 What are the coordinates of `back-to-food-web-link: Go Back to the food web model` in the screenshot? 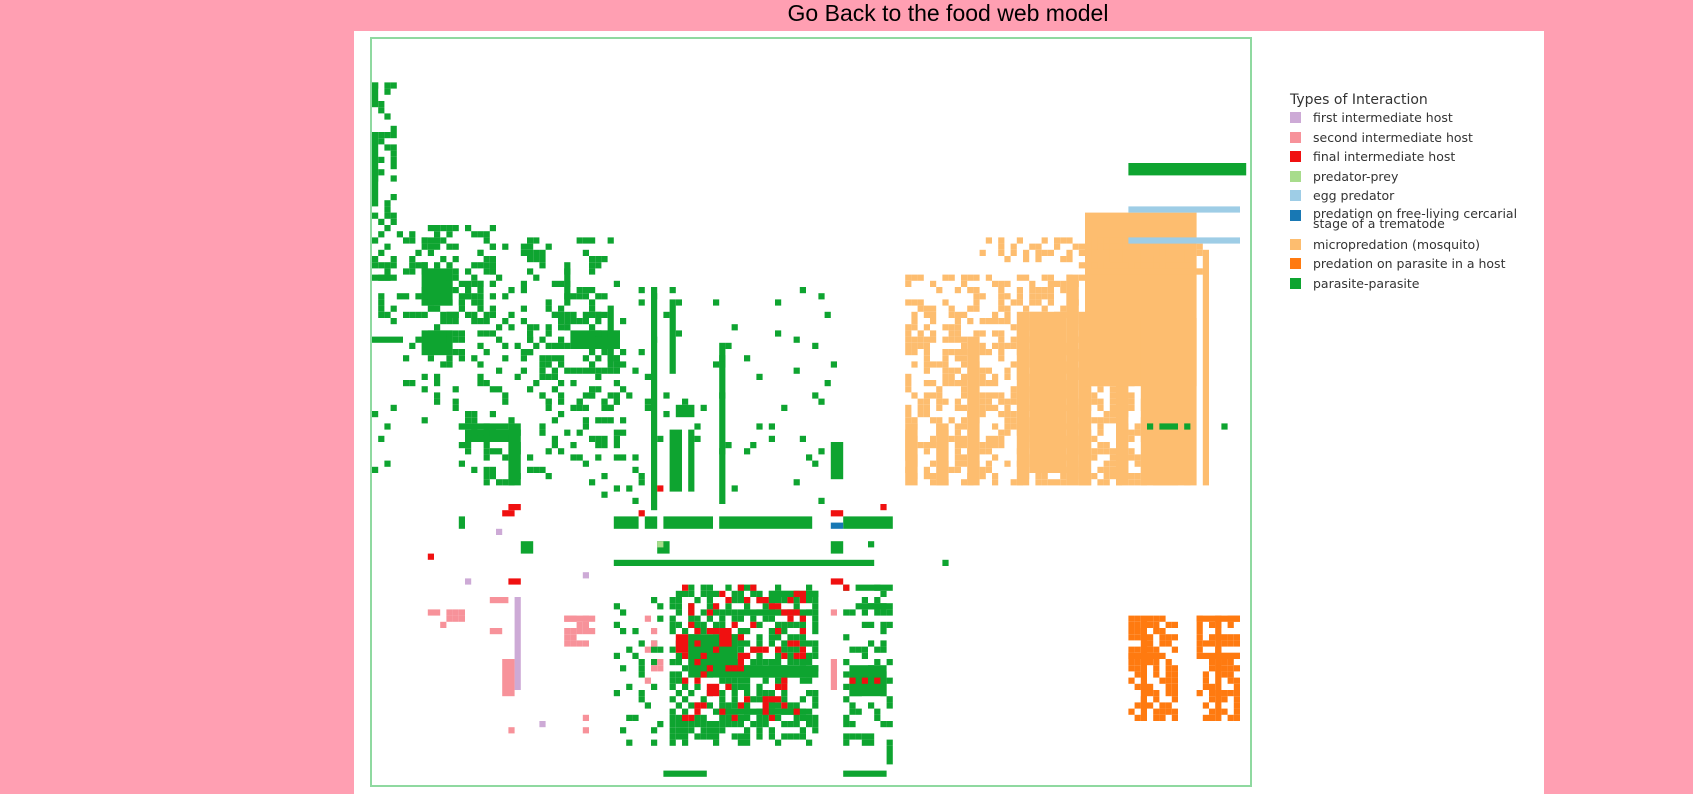 It's located at (948, 13).